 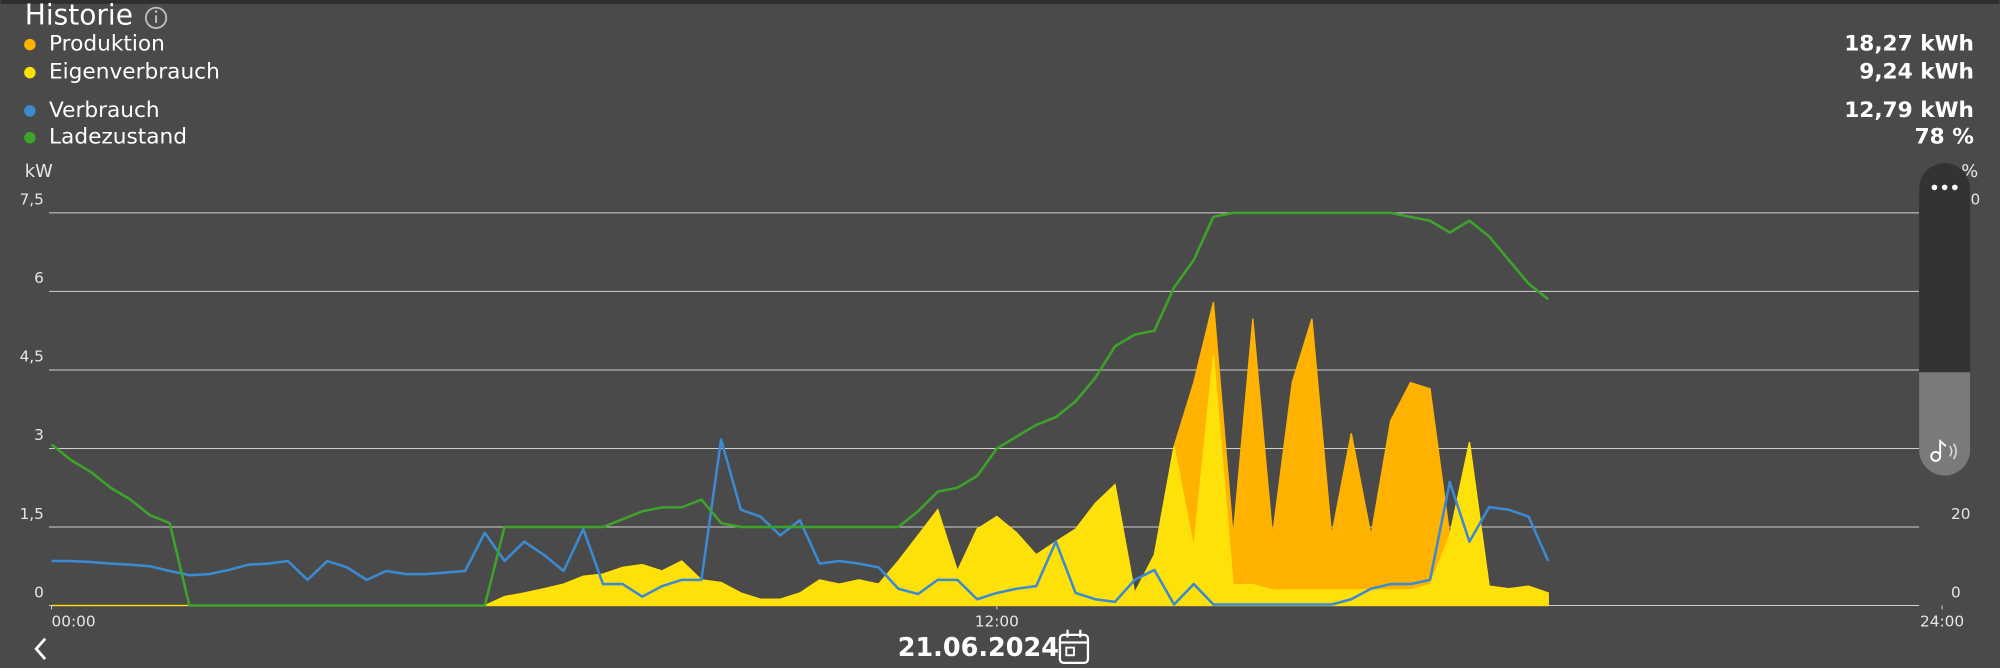 What do you see at coordinates (40, 648) in the screenshot?
I see `back-button` at bounding box center [40, 648].